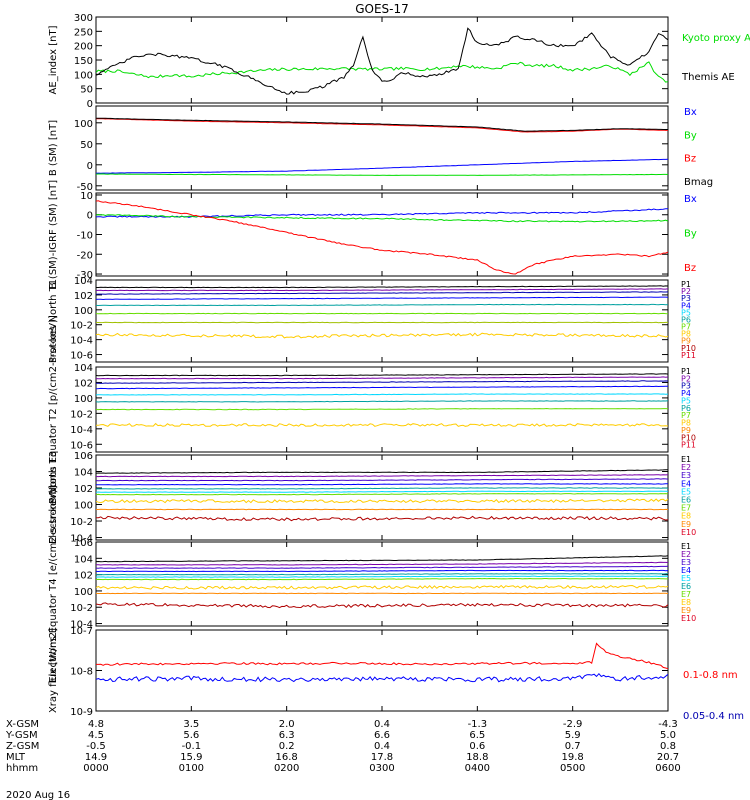 The width and height of the screenshot is (750, 800). Describe the element at coordinates (668, 724) in the screenshot. I see `x-row-value: -4.3` at that location.